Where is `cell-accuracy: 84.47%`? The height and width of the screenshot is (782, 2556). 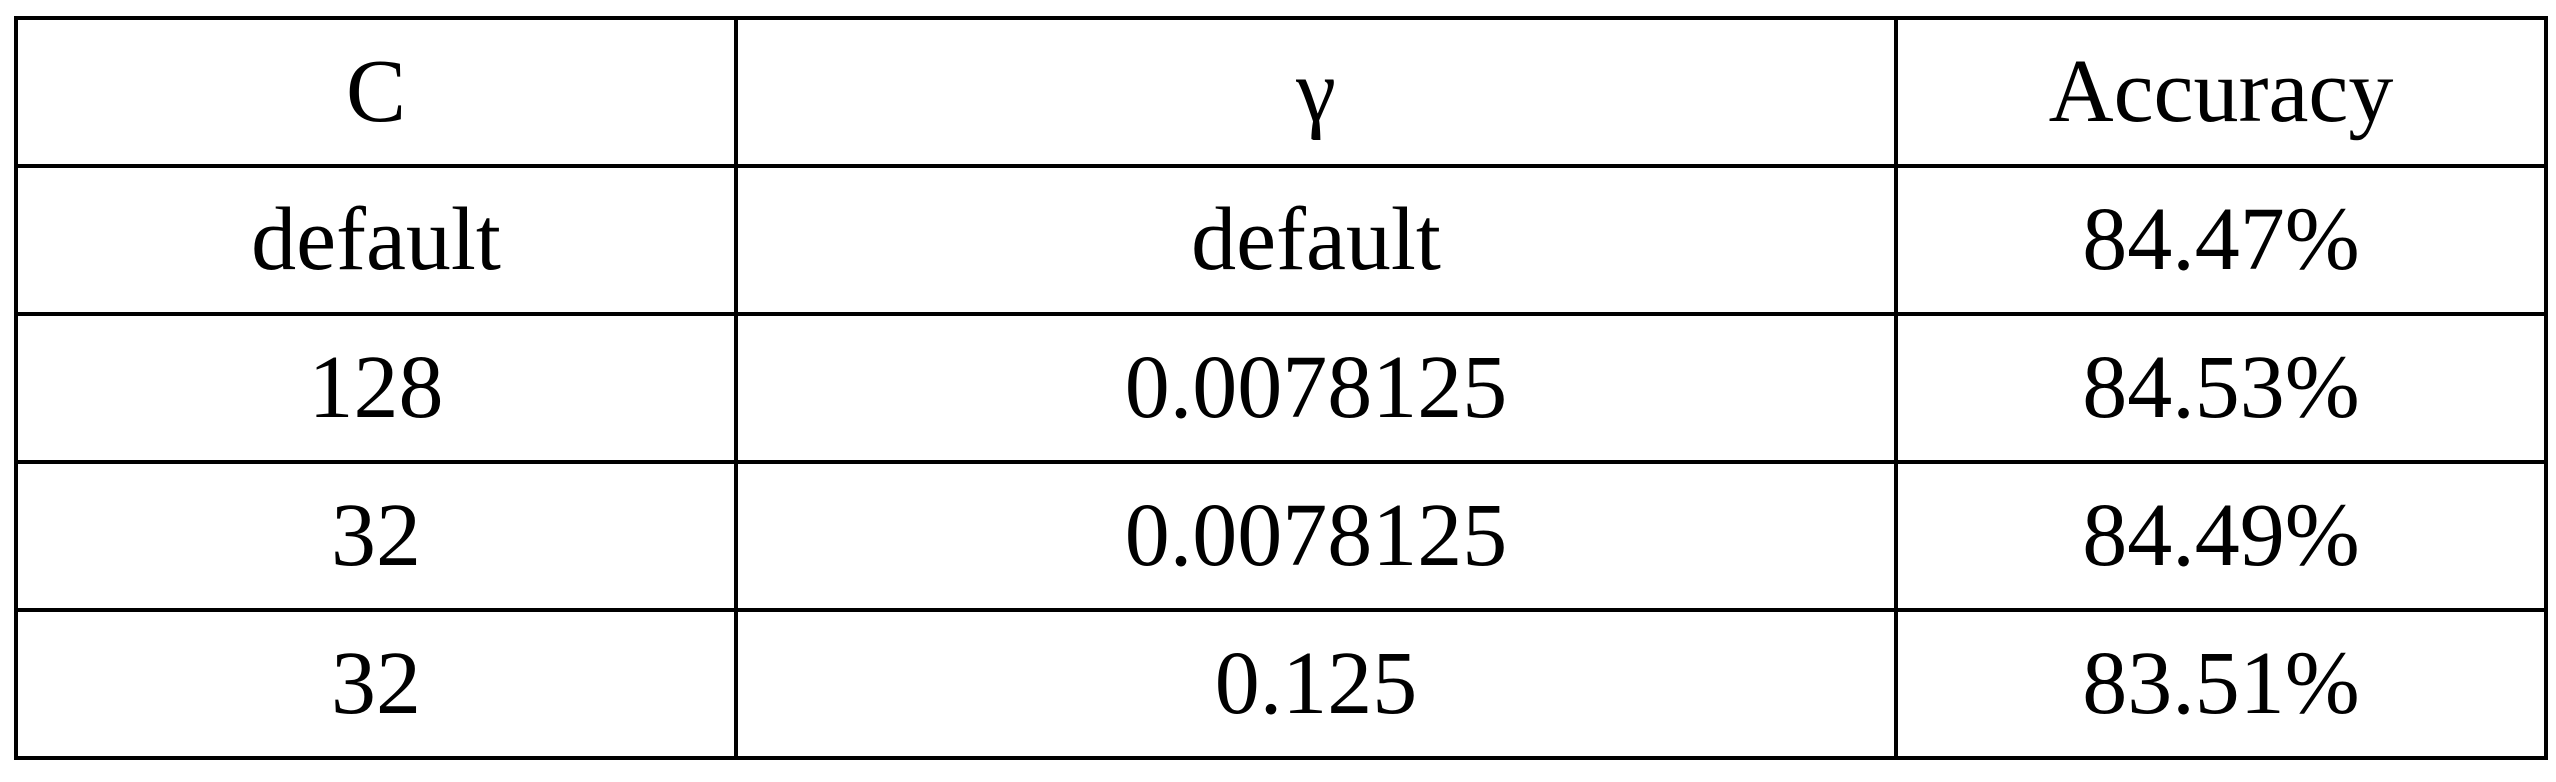
cell-accuracy: 84.47% is located at coordinates (2221, 240).